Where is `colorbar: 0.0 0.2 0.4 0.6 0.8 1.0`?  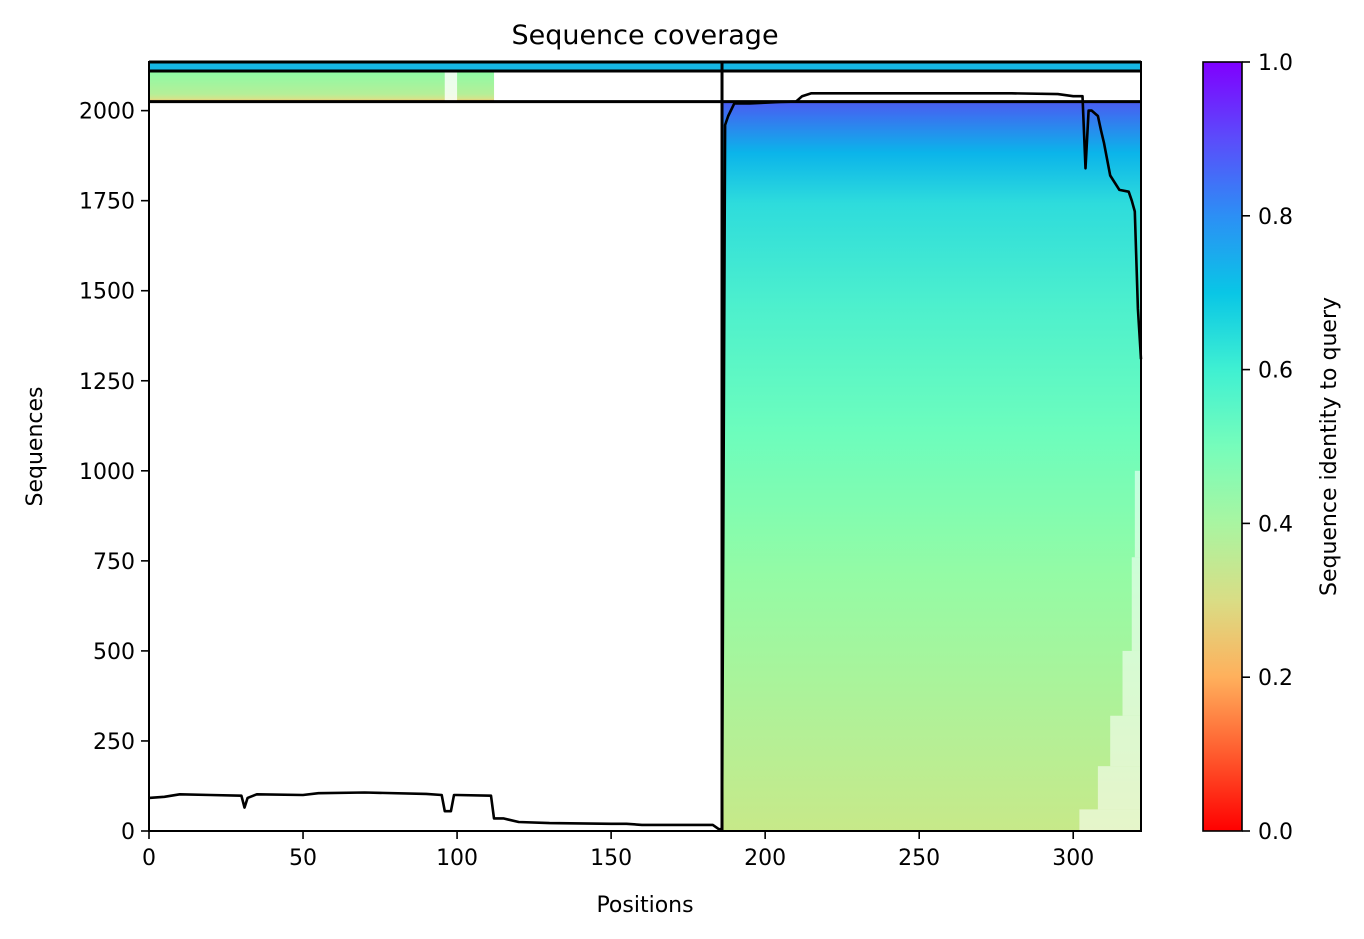
colorbar: 0.0 0.2 0.4 0.6 0.8 1.0 is located at coordinates (1247, 448).